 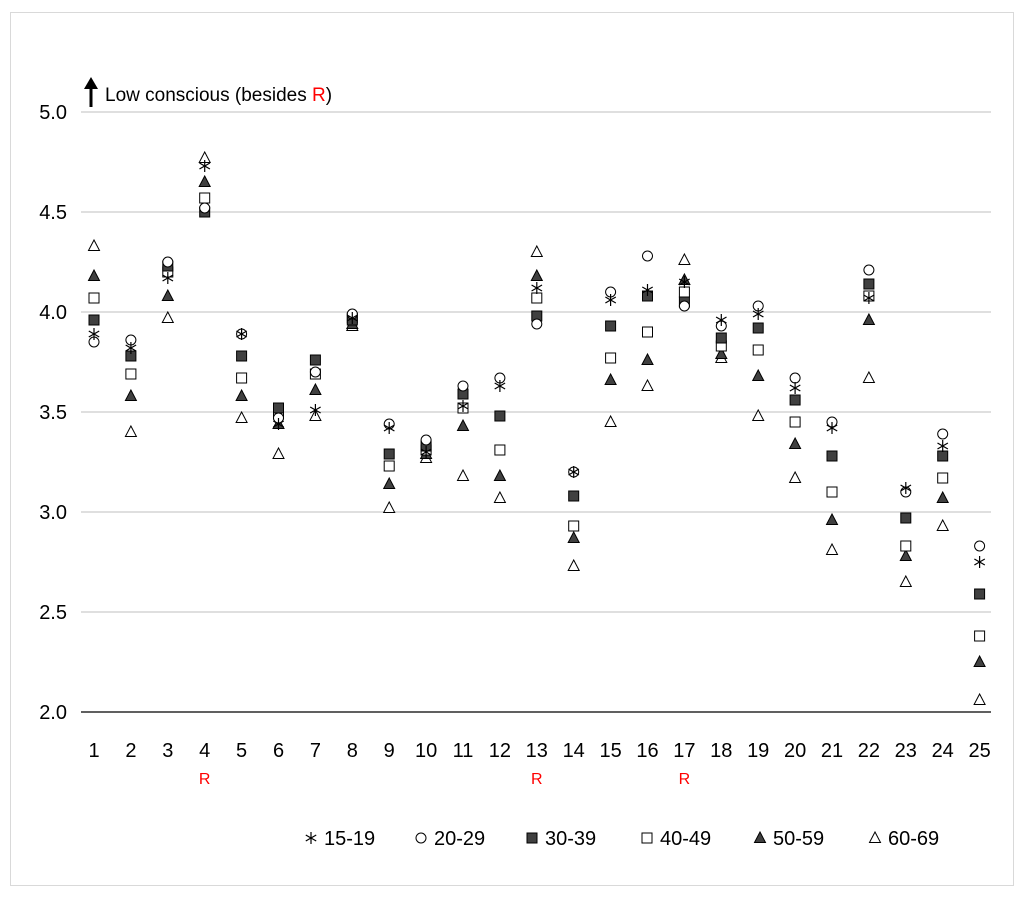 What do you see at coordinates (463, 751) in the screenshot?
I see `x-tick-label: 11` at bounding box center [463, 751].